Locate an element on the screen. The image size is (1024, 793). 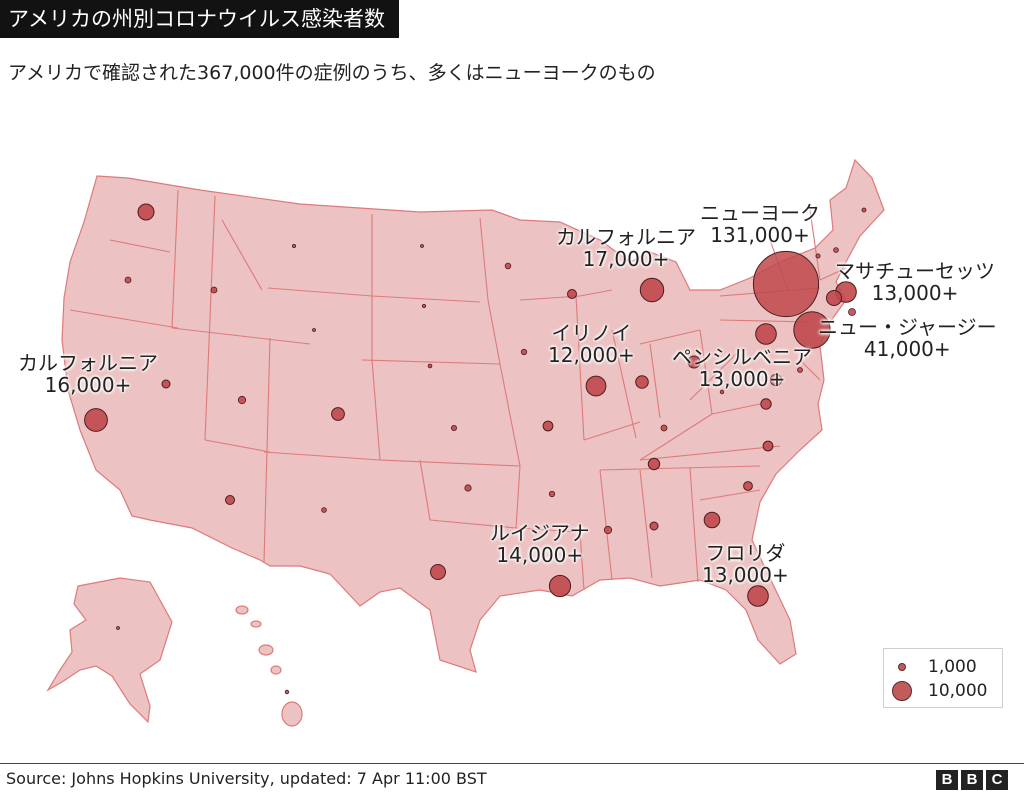
bubble-vermont is located at coordinates (818, 256).